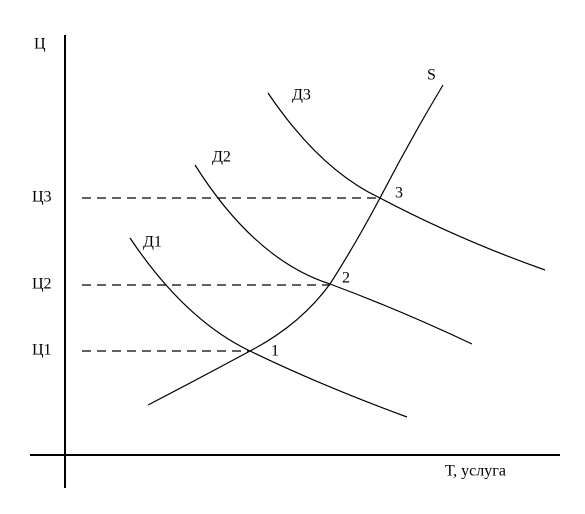  What do you see at coordinates (40, 44) in the screenshot?
I see `y-axis-label: Ц` at bounding box center [40, 44].